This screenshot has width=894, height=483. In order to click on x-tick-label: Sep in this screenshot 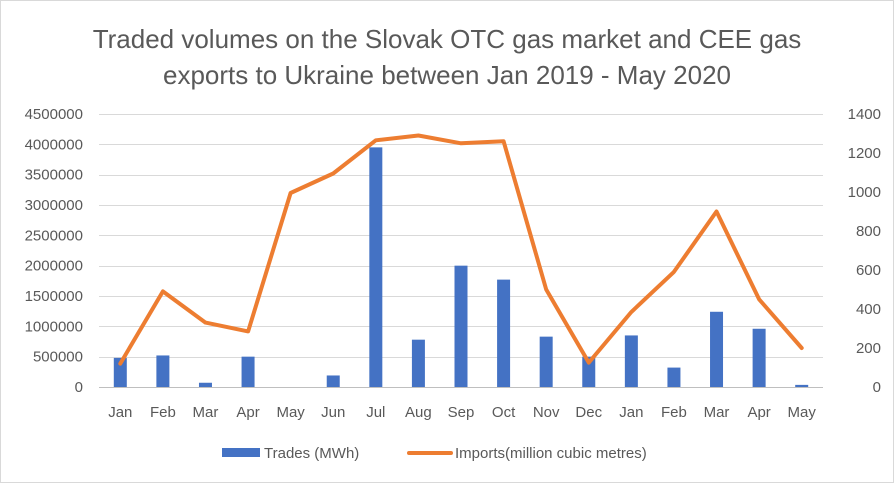, I will do `click(461, 412)`.